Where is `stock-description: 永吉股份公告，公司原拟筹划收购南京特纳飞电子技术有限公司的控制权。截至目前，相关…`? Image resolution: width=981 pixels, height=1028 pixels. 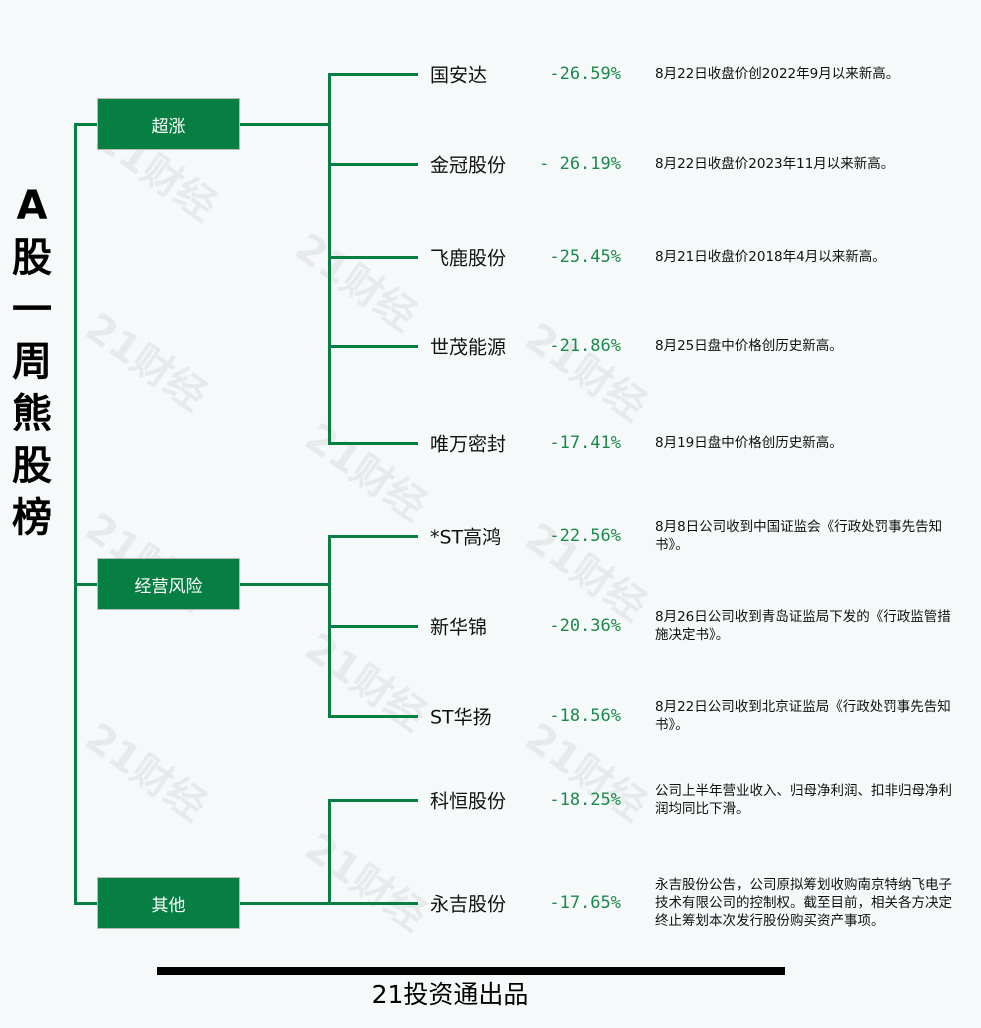
stock-description: 永吉股份公告，公司原拟筹划收购南京特纳飞电子技术有限公司的控制权。截至目前，相关… is located at coordinates (803, 903).